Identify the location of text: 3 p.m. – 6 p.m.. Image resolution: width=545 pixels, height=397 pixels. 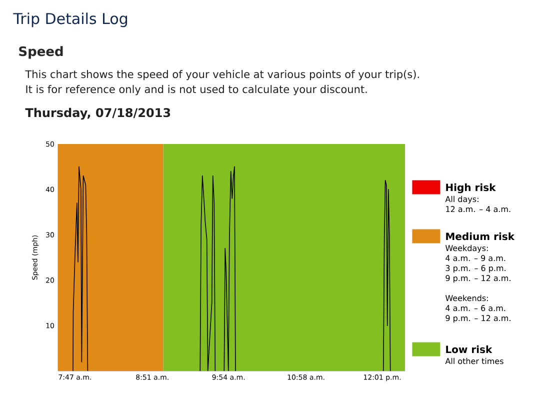
(476, 269).